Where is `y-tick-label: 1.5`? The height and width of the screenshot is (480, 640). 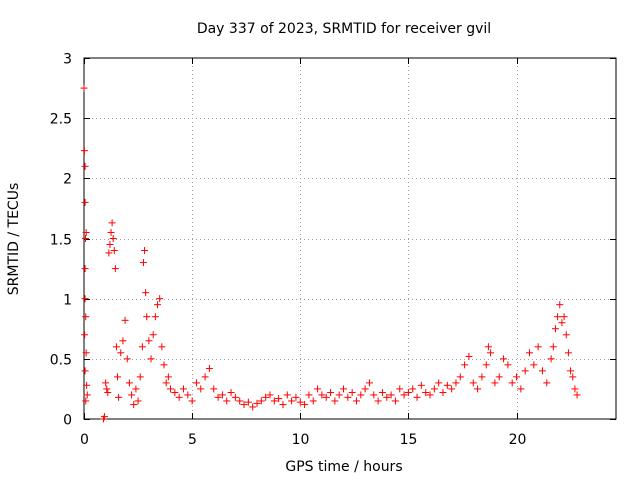 y-tick-label: 1.5 is located at coordinates (61, 241).